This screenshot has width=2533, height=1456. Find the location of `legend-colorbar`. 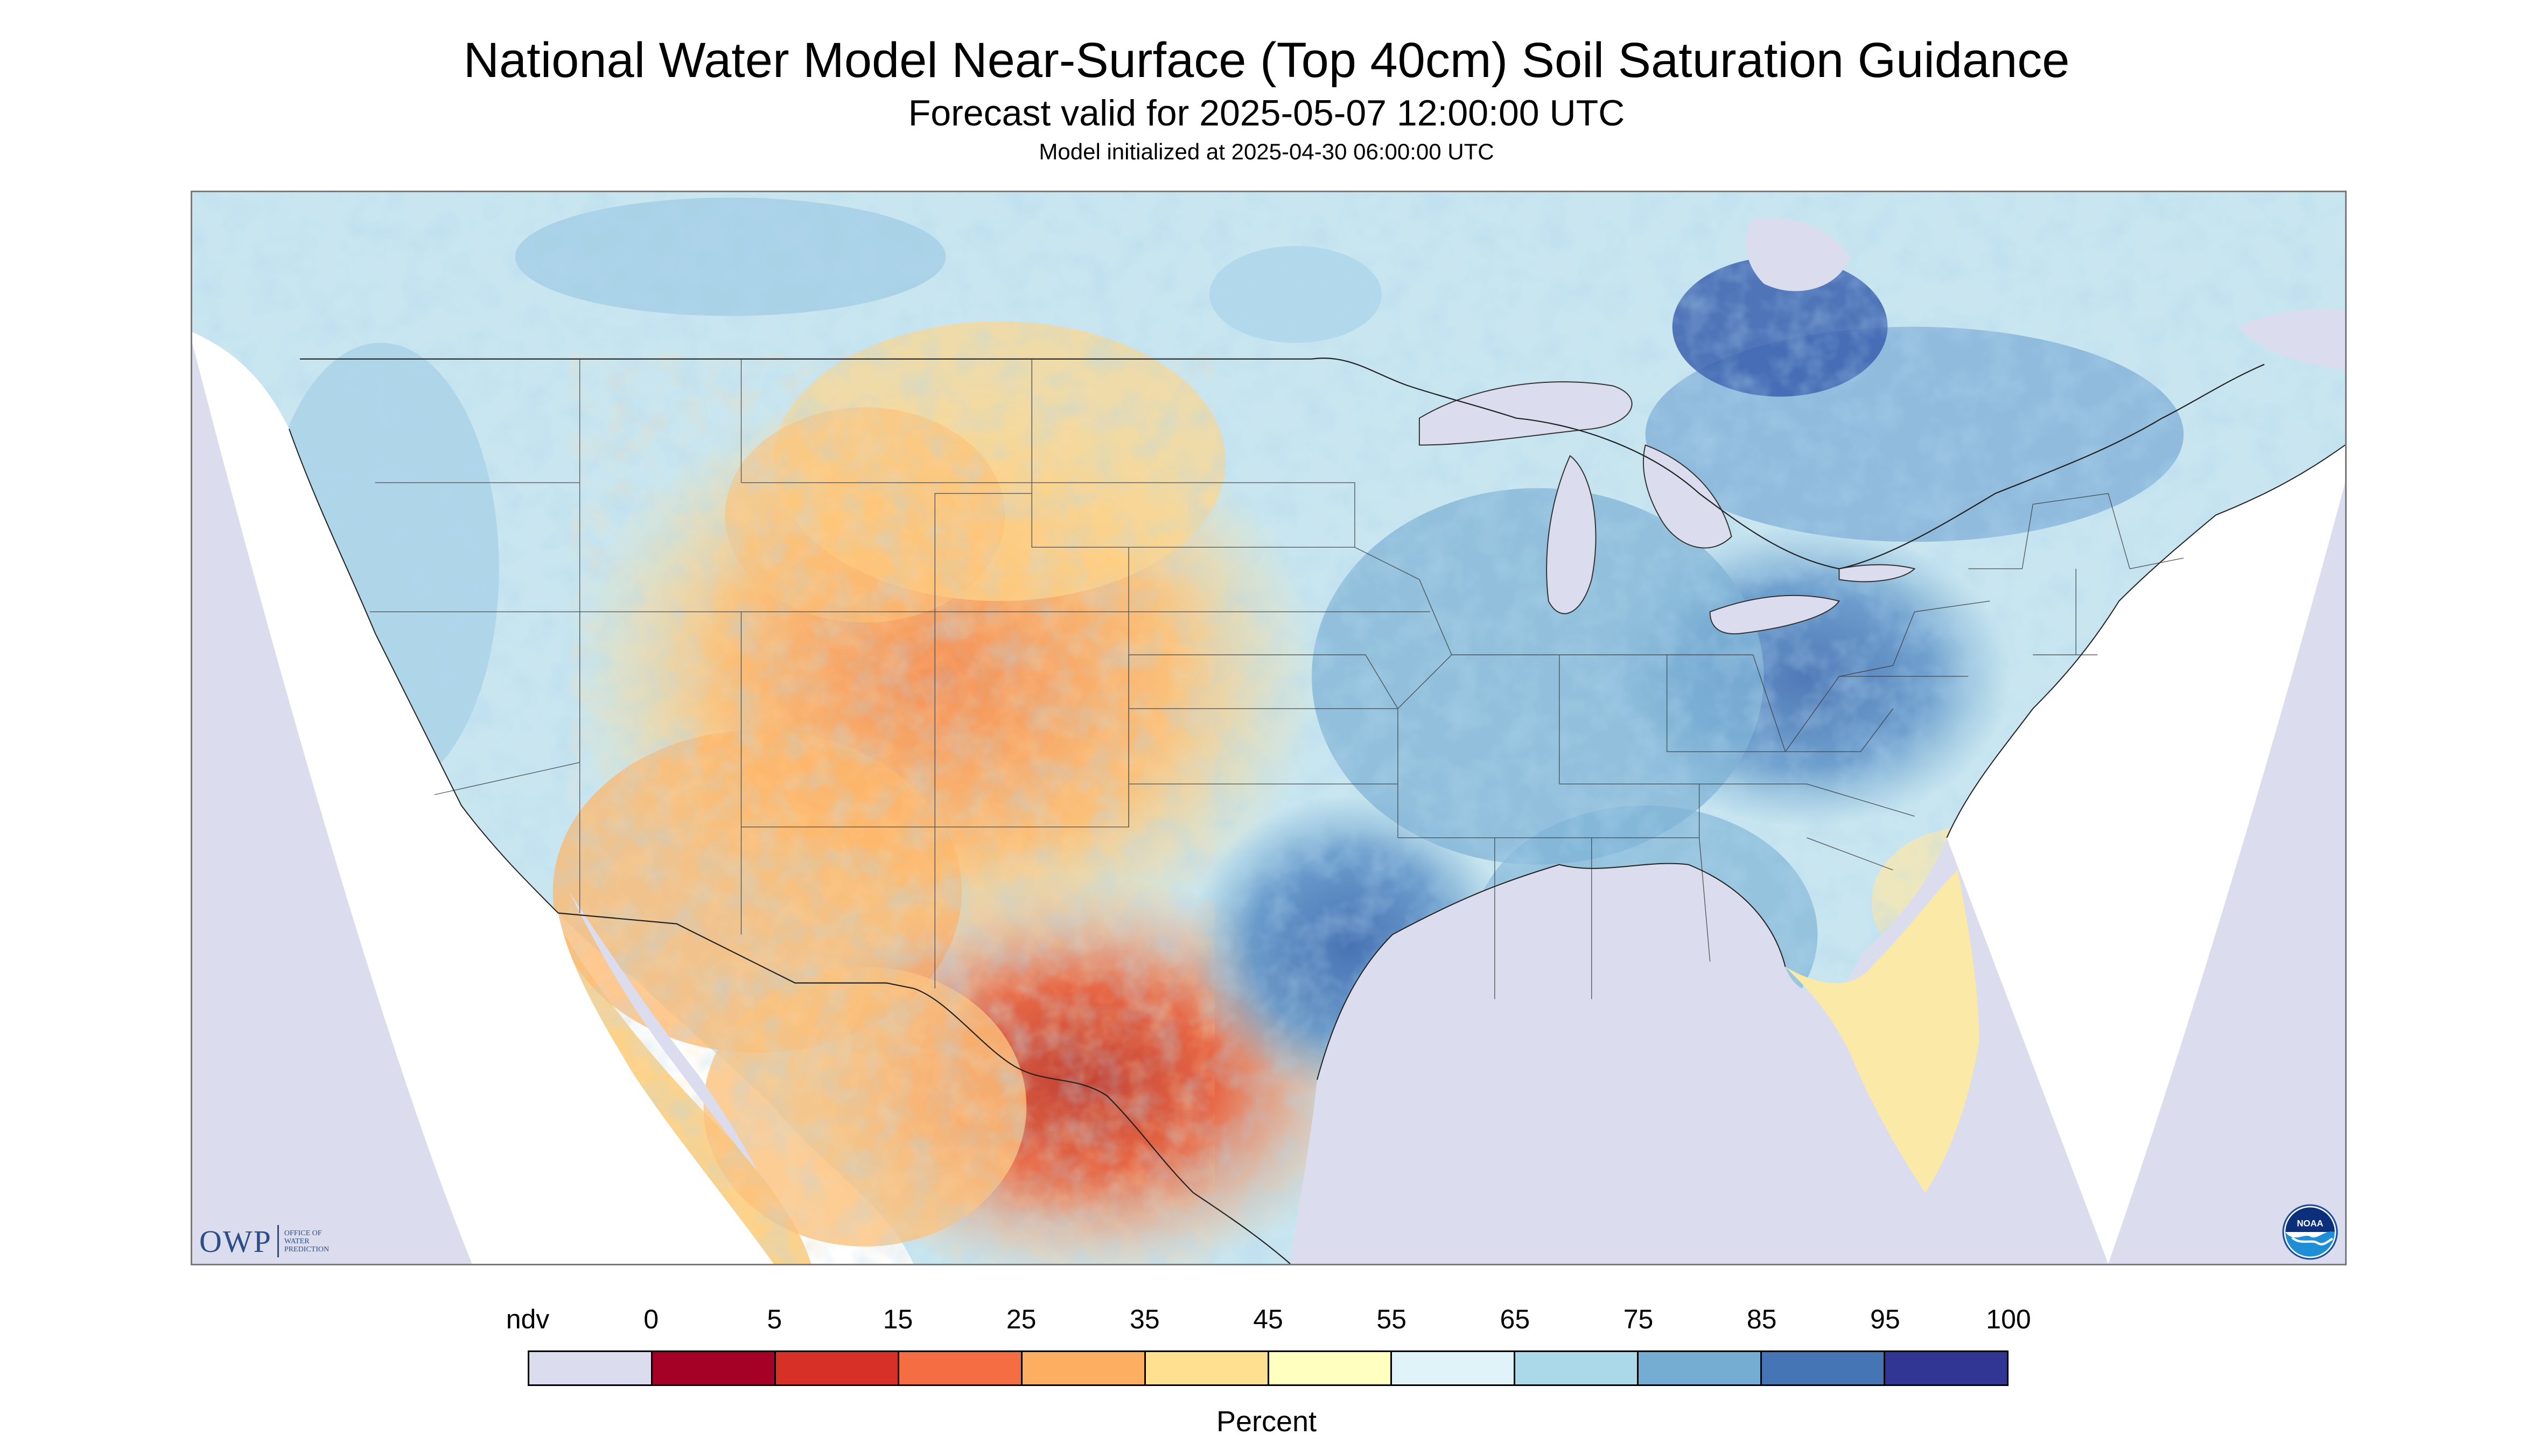

legend-colorbar is located at coordinates (1268, 1368).